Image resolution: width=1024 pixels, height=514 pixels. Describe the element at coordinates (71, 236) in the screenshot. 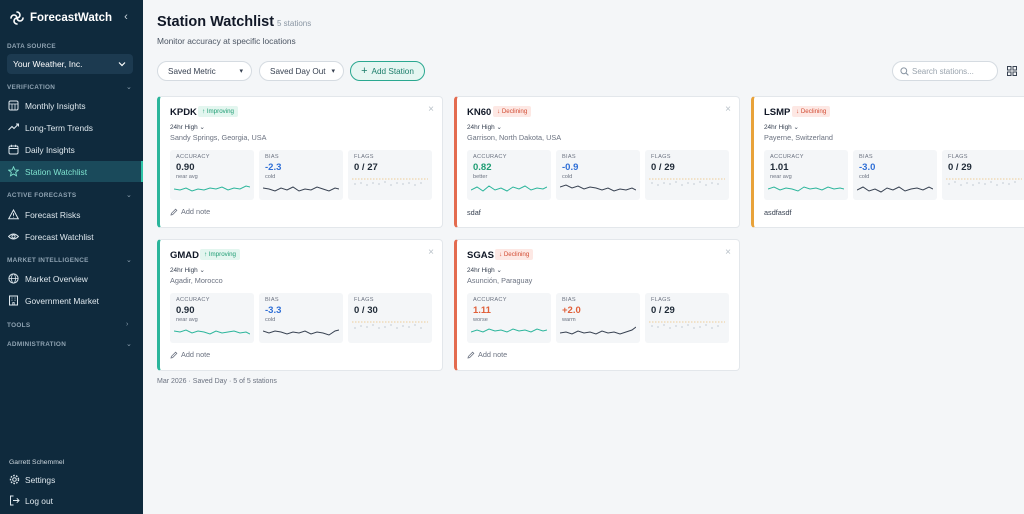

I see `sidebar-item-forecast-watchlist: Forecast Watchlist` at that location.